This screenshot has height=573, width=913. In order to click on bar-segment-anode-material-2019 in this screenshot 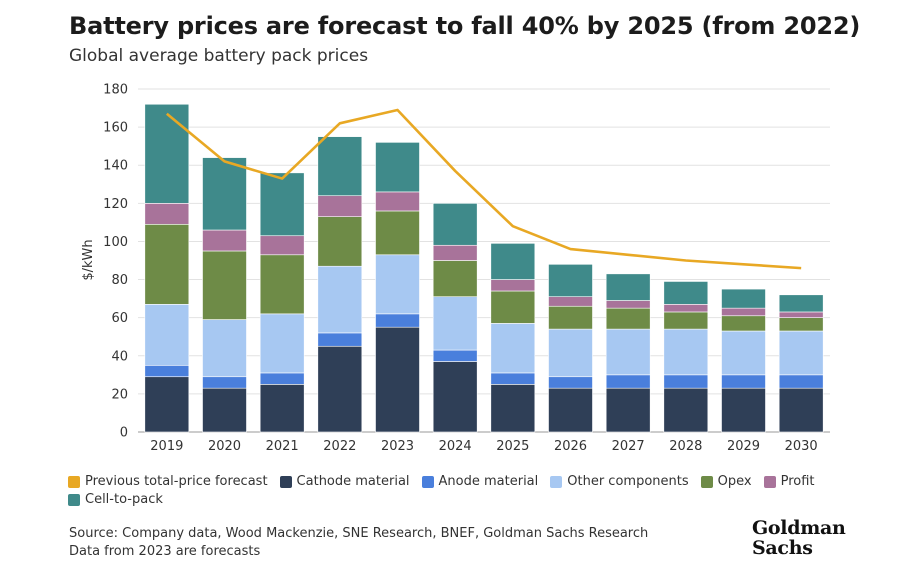, I will do `click(167, 371)`.